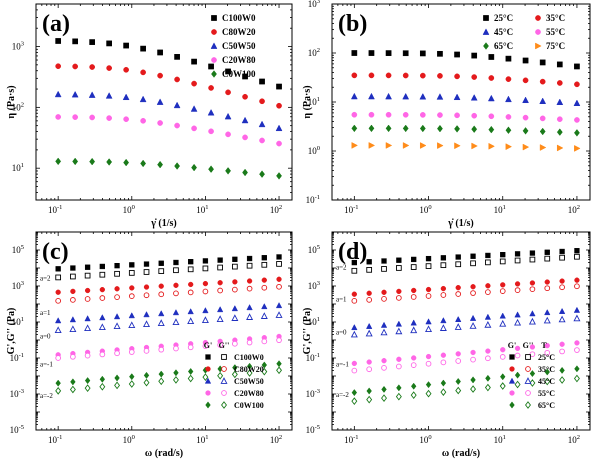  I want to click on shift-factor-label: a=0, so click(341, 332).